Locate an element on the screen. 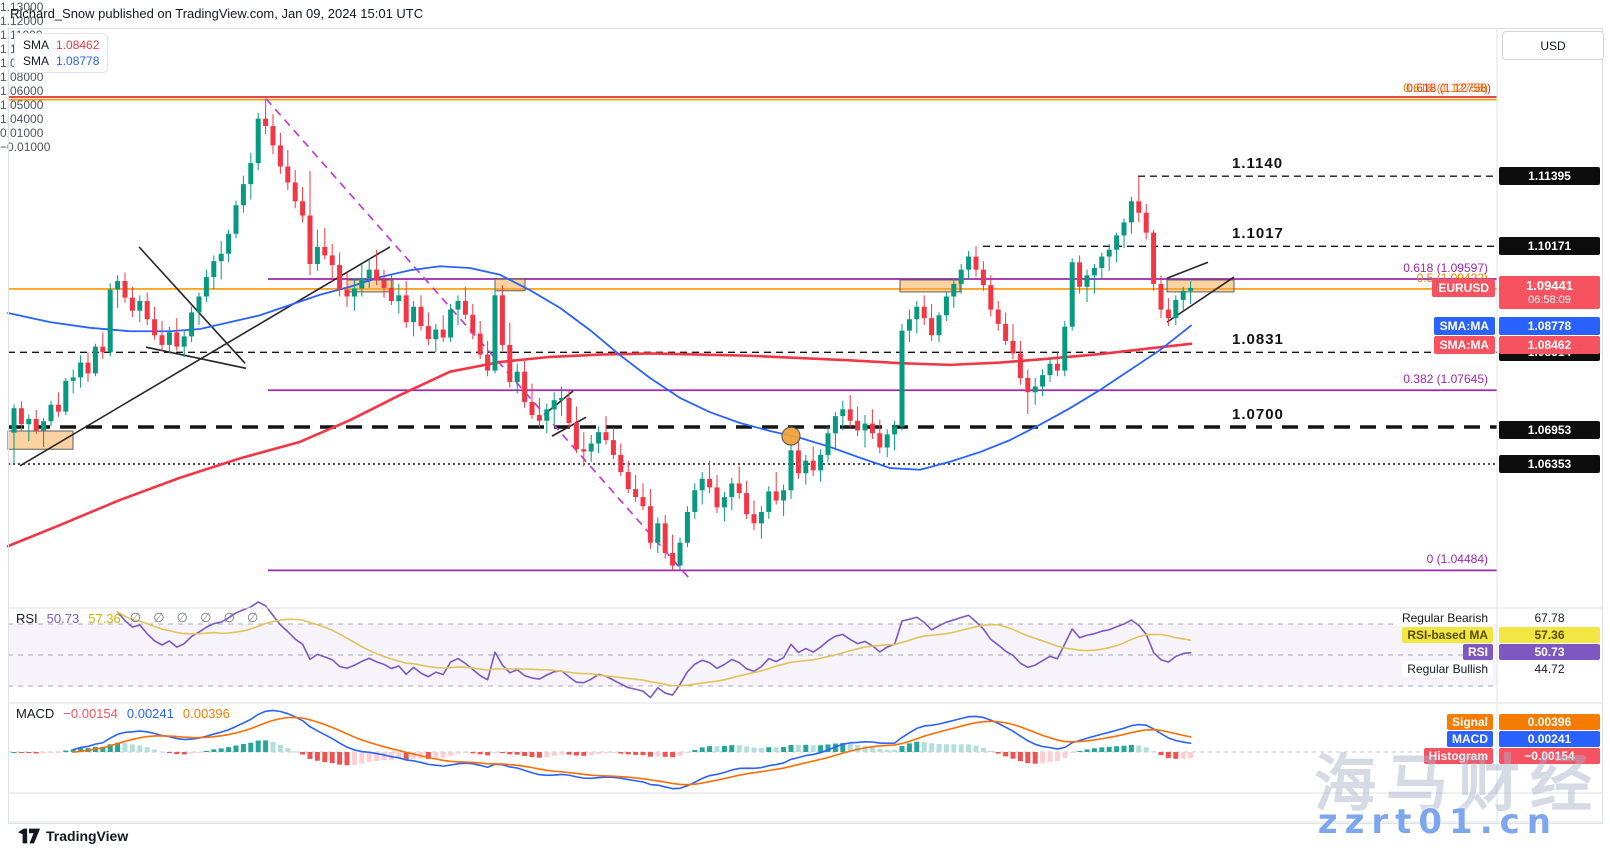  fib-label-0: 0.618 (1.12758) is located at coordinates (1445, 87).